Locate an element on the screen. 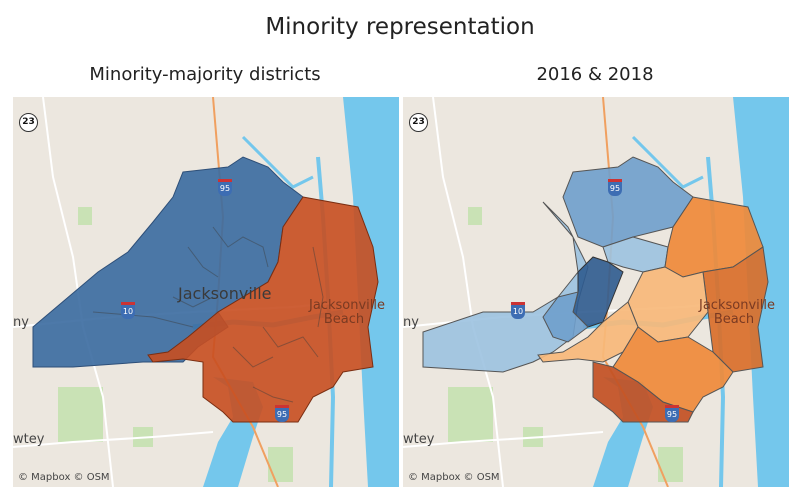 The image size is (800, 500). right-map-subtitle: 2016 & 2018 is located at coordinates (595, 74).